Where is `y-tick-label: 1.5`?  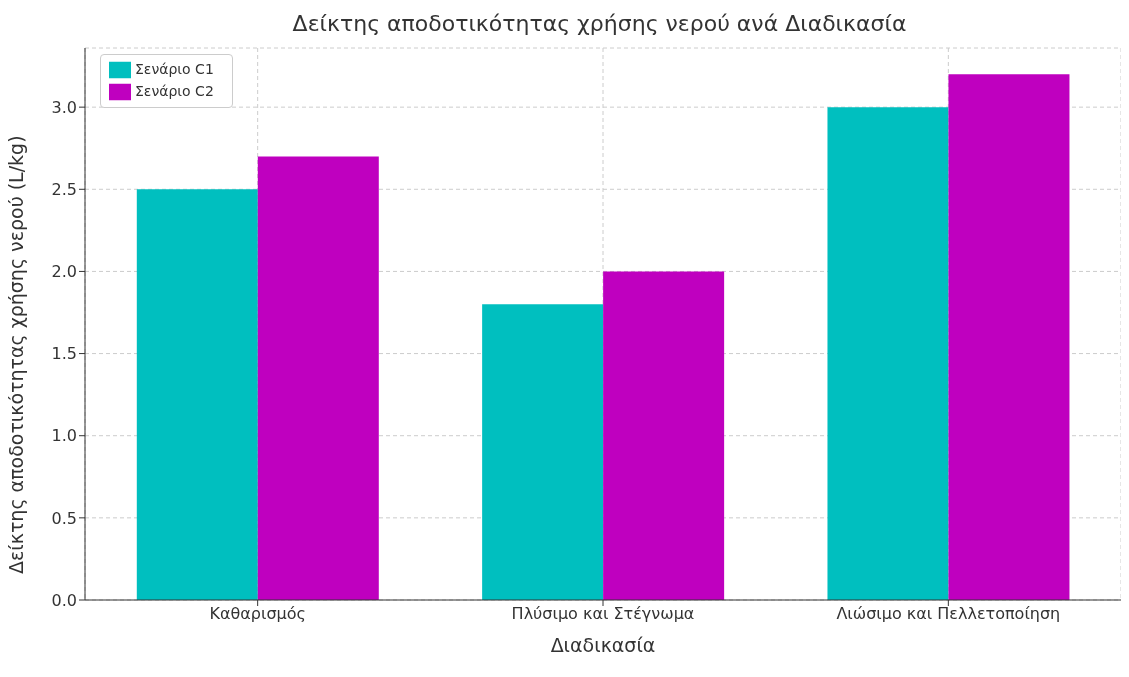 y-tick-label: 1.5 is located at coordinates (64, 354).